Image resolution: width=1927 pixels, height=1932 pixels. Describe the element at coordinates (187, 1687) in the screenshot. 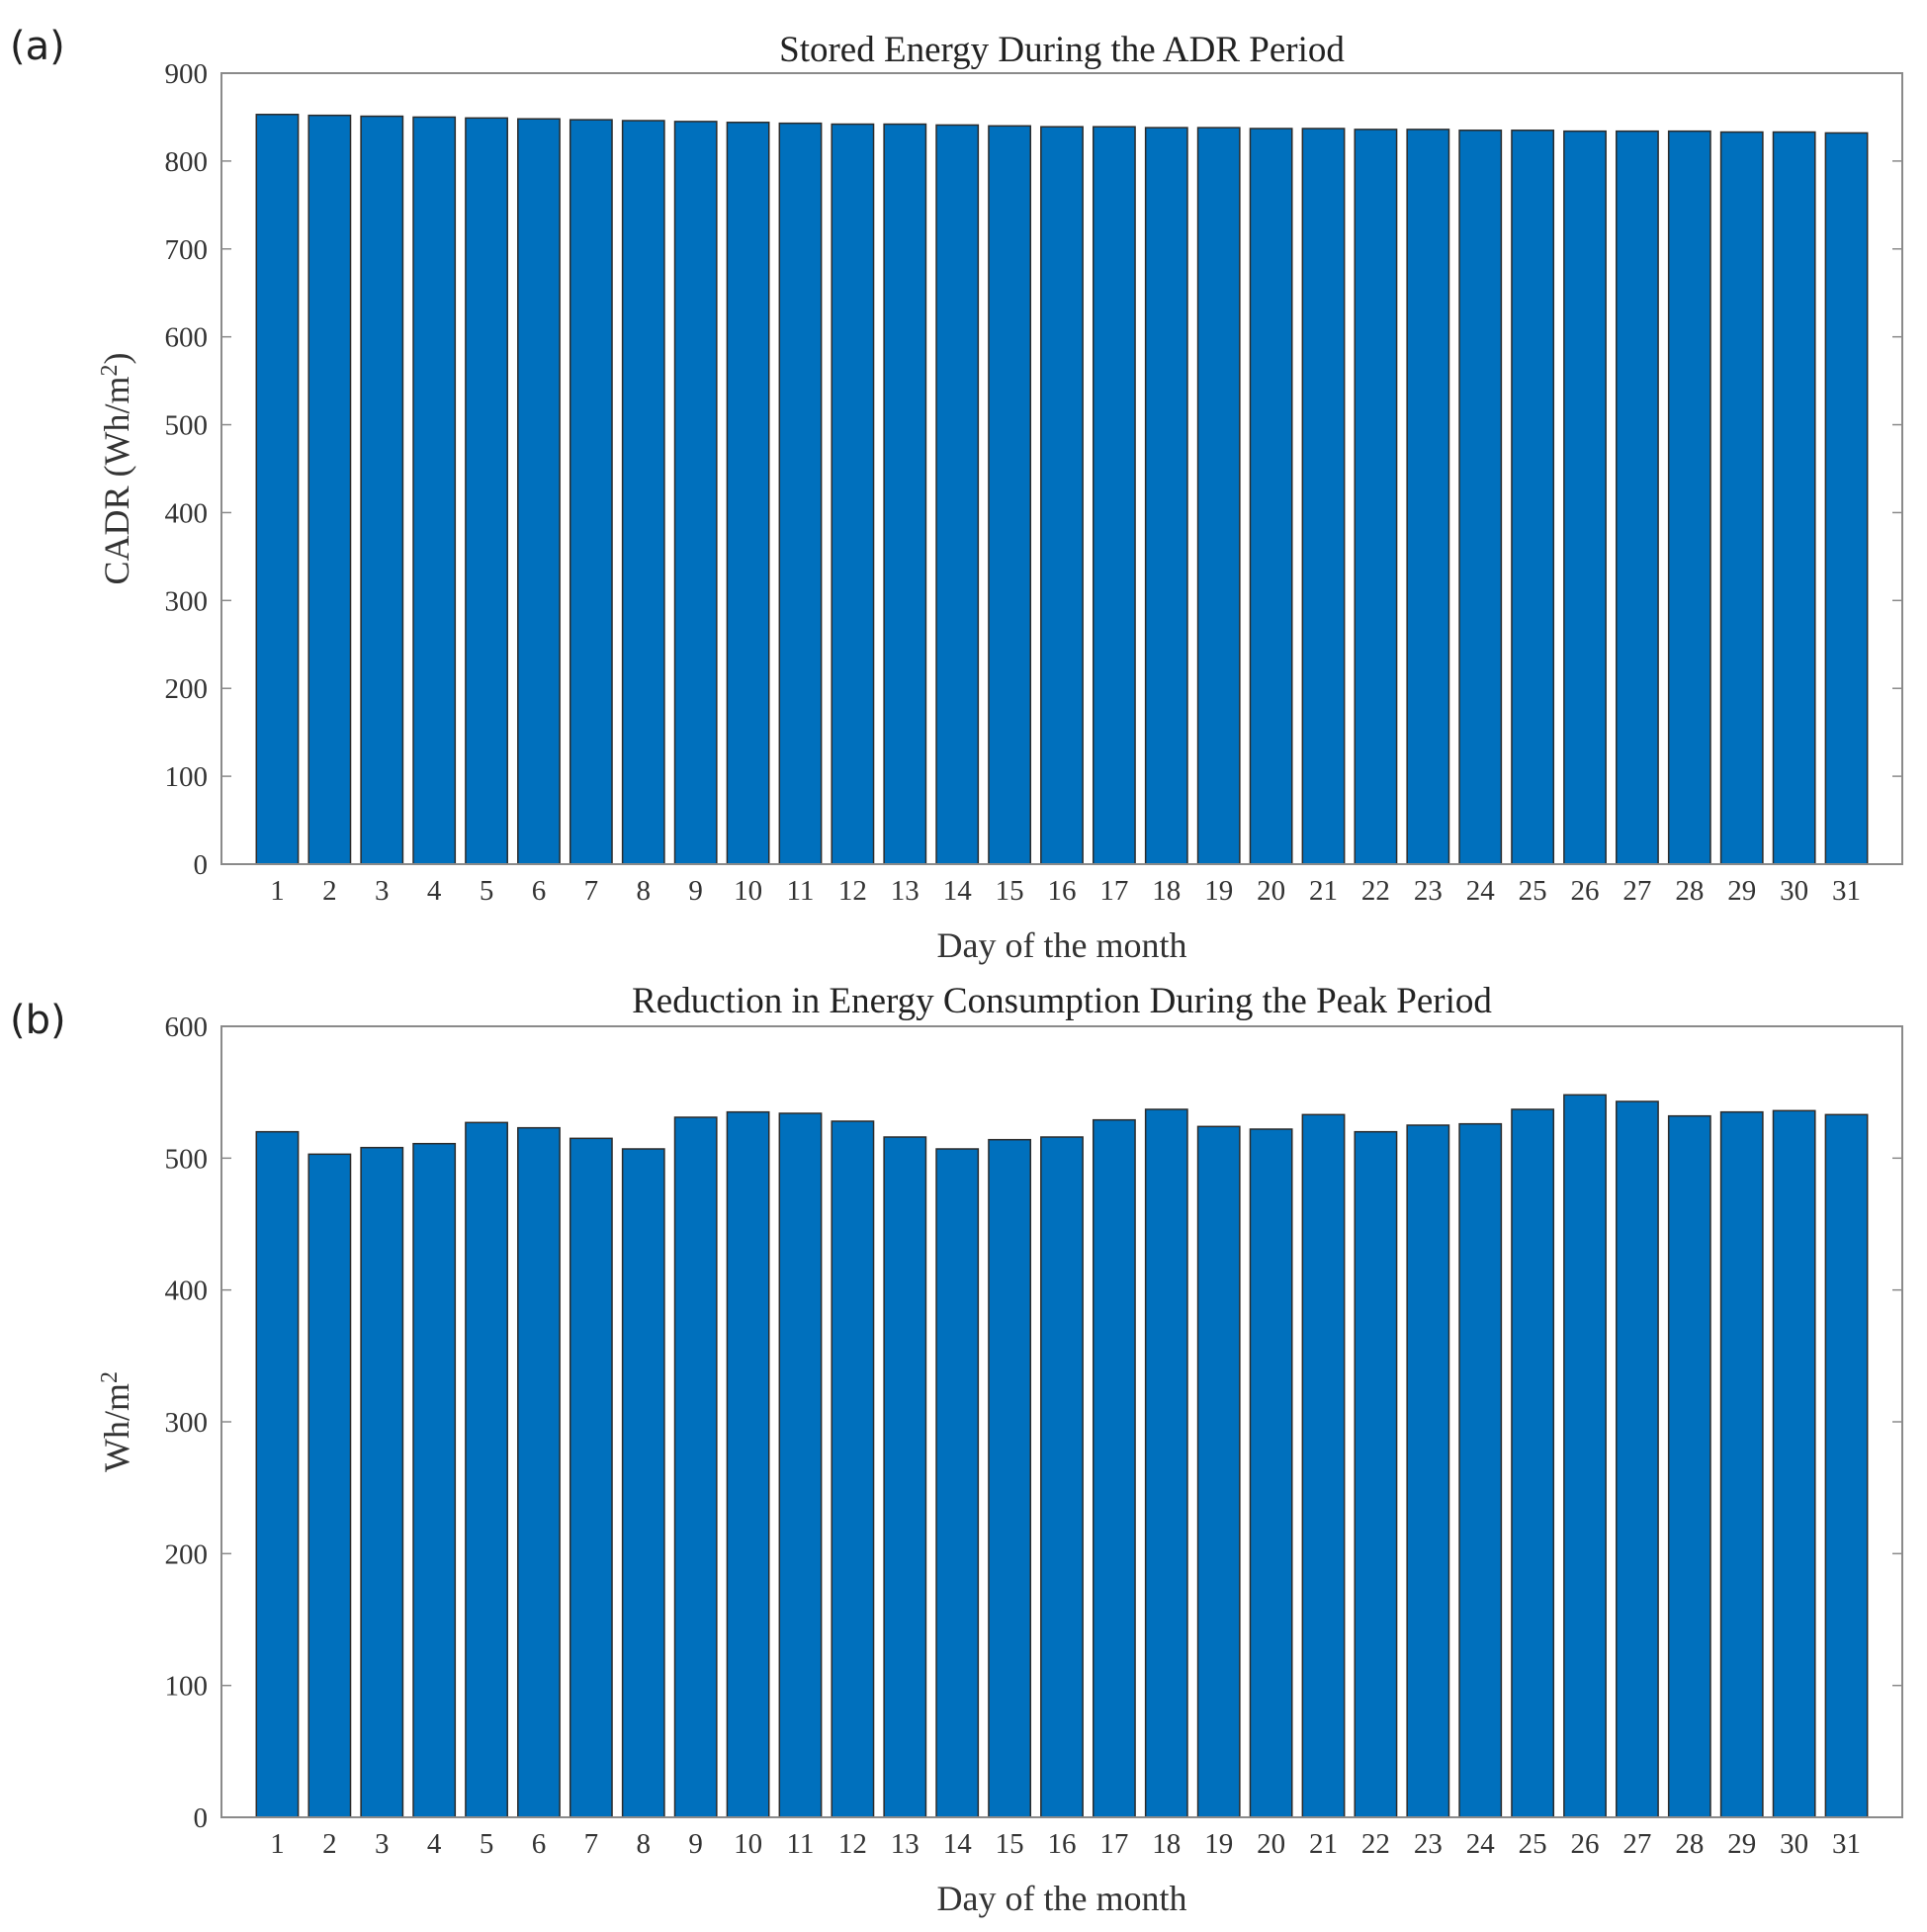

I see `chart-b-ytick-label: 100` at that location.